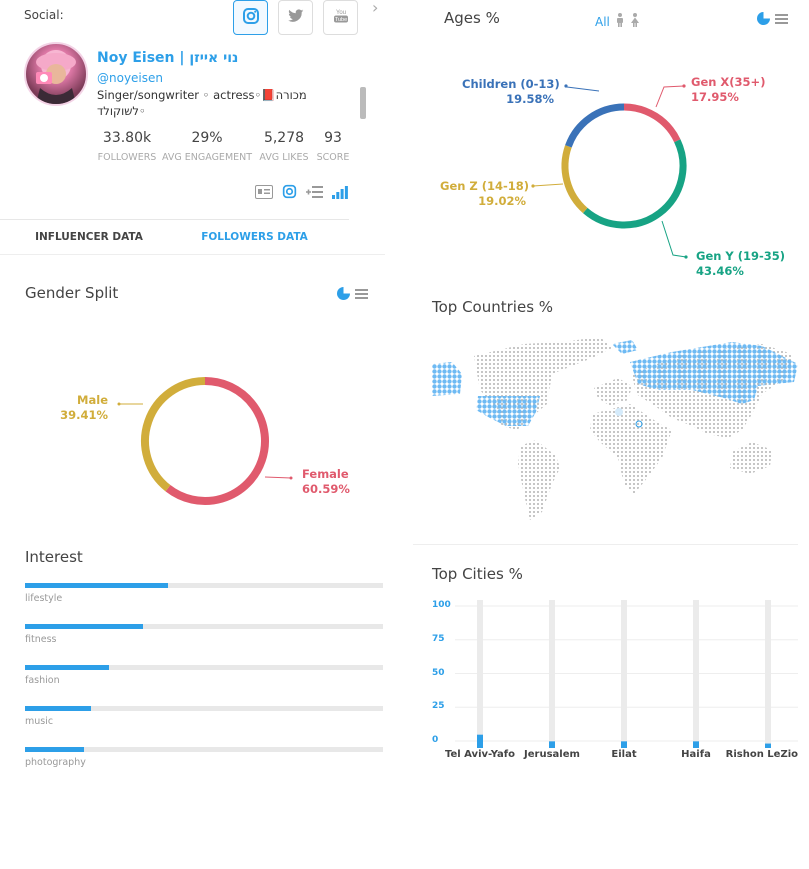 Image resolution: width=809 pixels, height=869 pixels. I want to click on contact-card-icon, so click(264, 193).